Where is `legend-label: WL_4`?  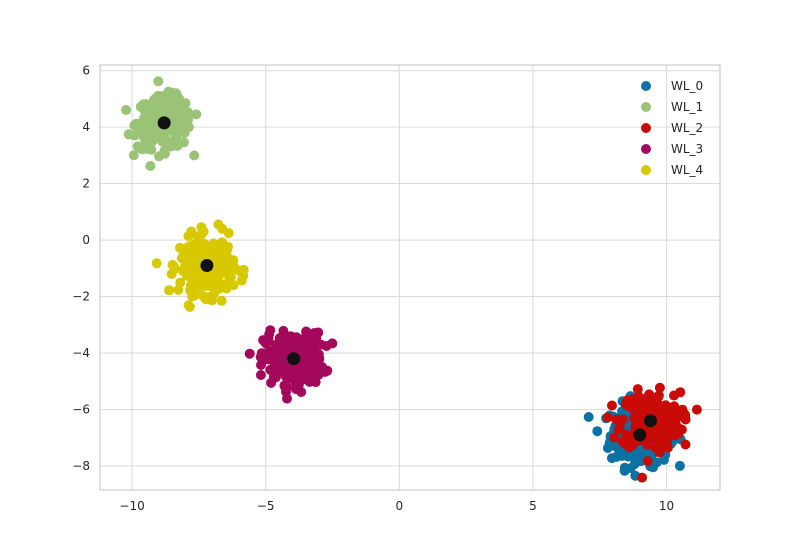
legend-label: WL_4 is located at coordinates (687, 170).